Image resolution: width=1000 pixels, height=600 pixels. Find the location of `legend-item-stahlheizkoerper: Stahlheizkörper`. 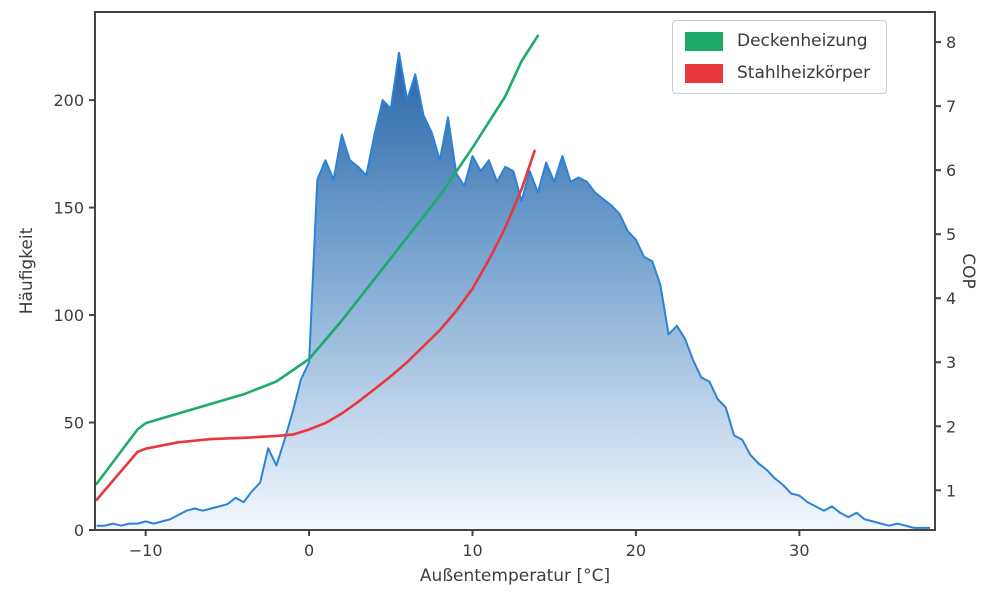

legend-item-stahlheizkoerper: Stahlheizkörper is located at coordinates (777, 73).